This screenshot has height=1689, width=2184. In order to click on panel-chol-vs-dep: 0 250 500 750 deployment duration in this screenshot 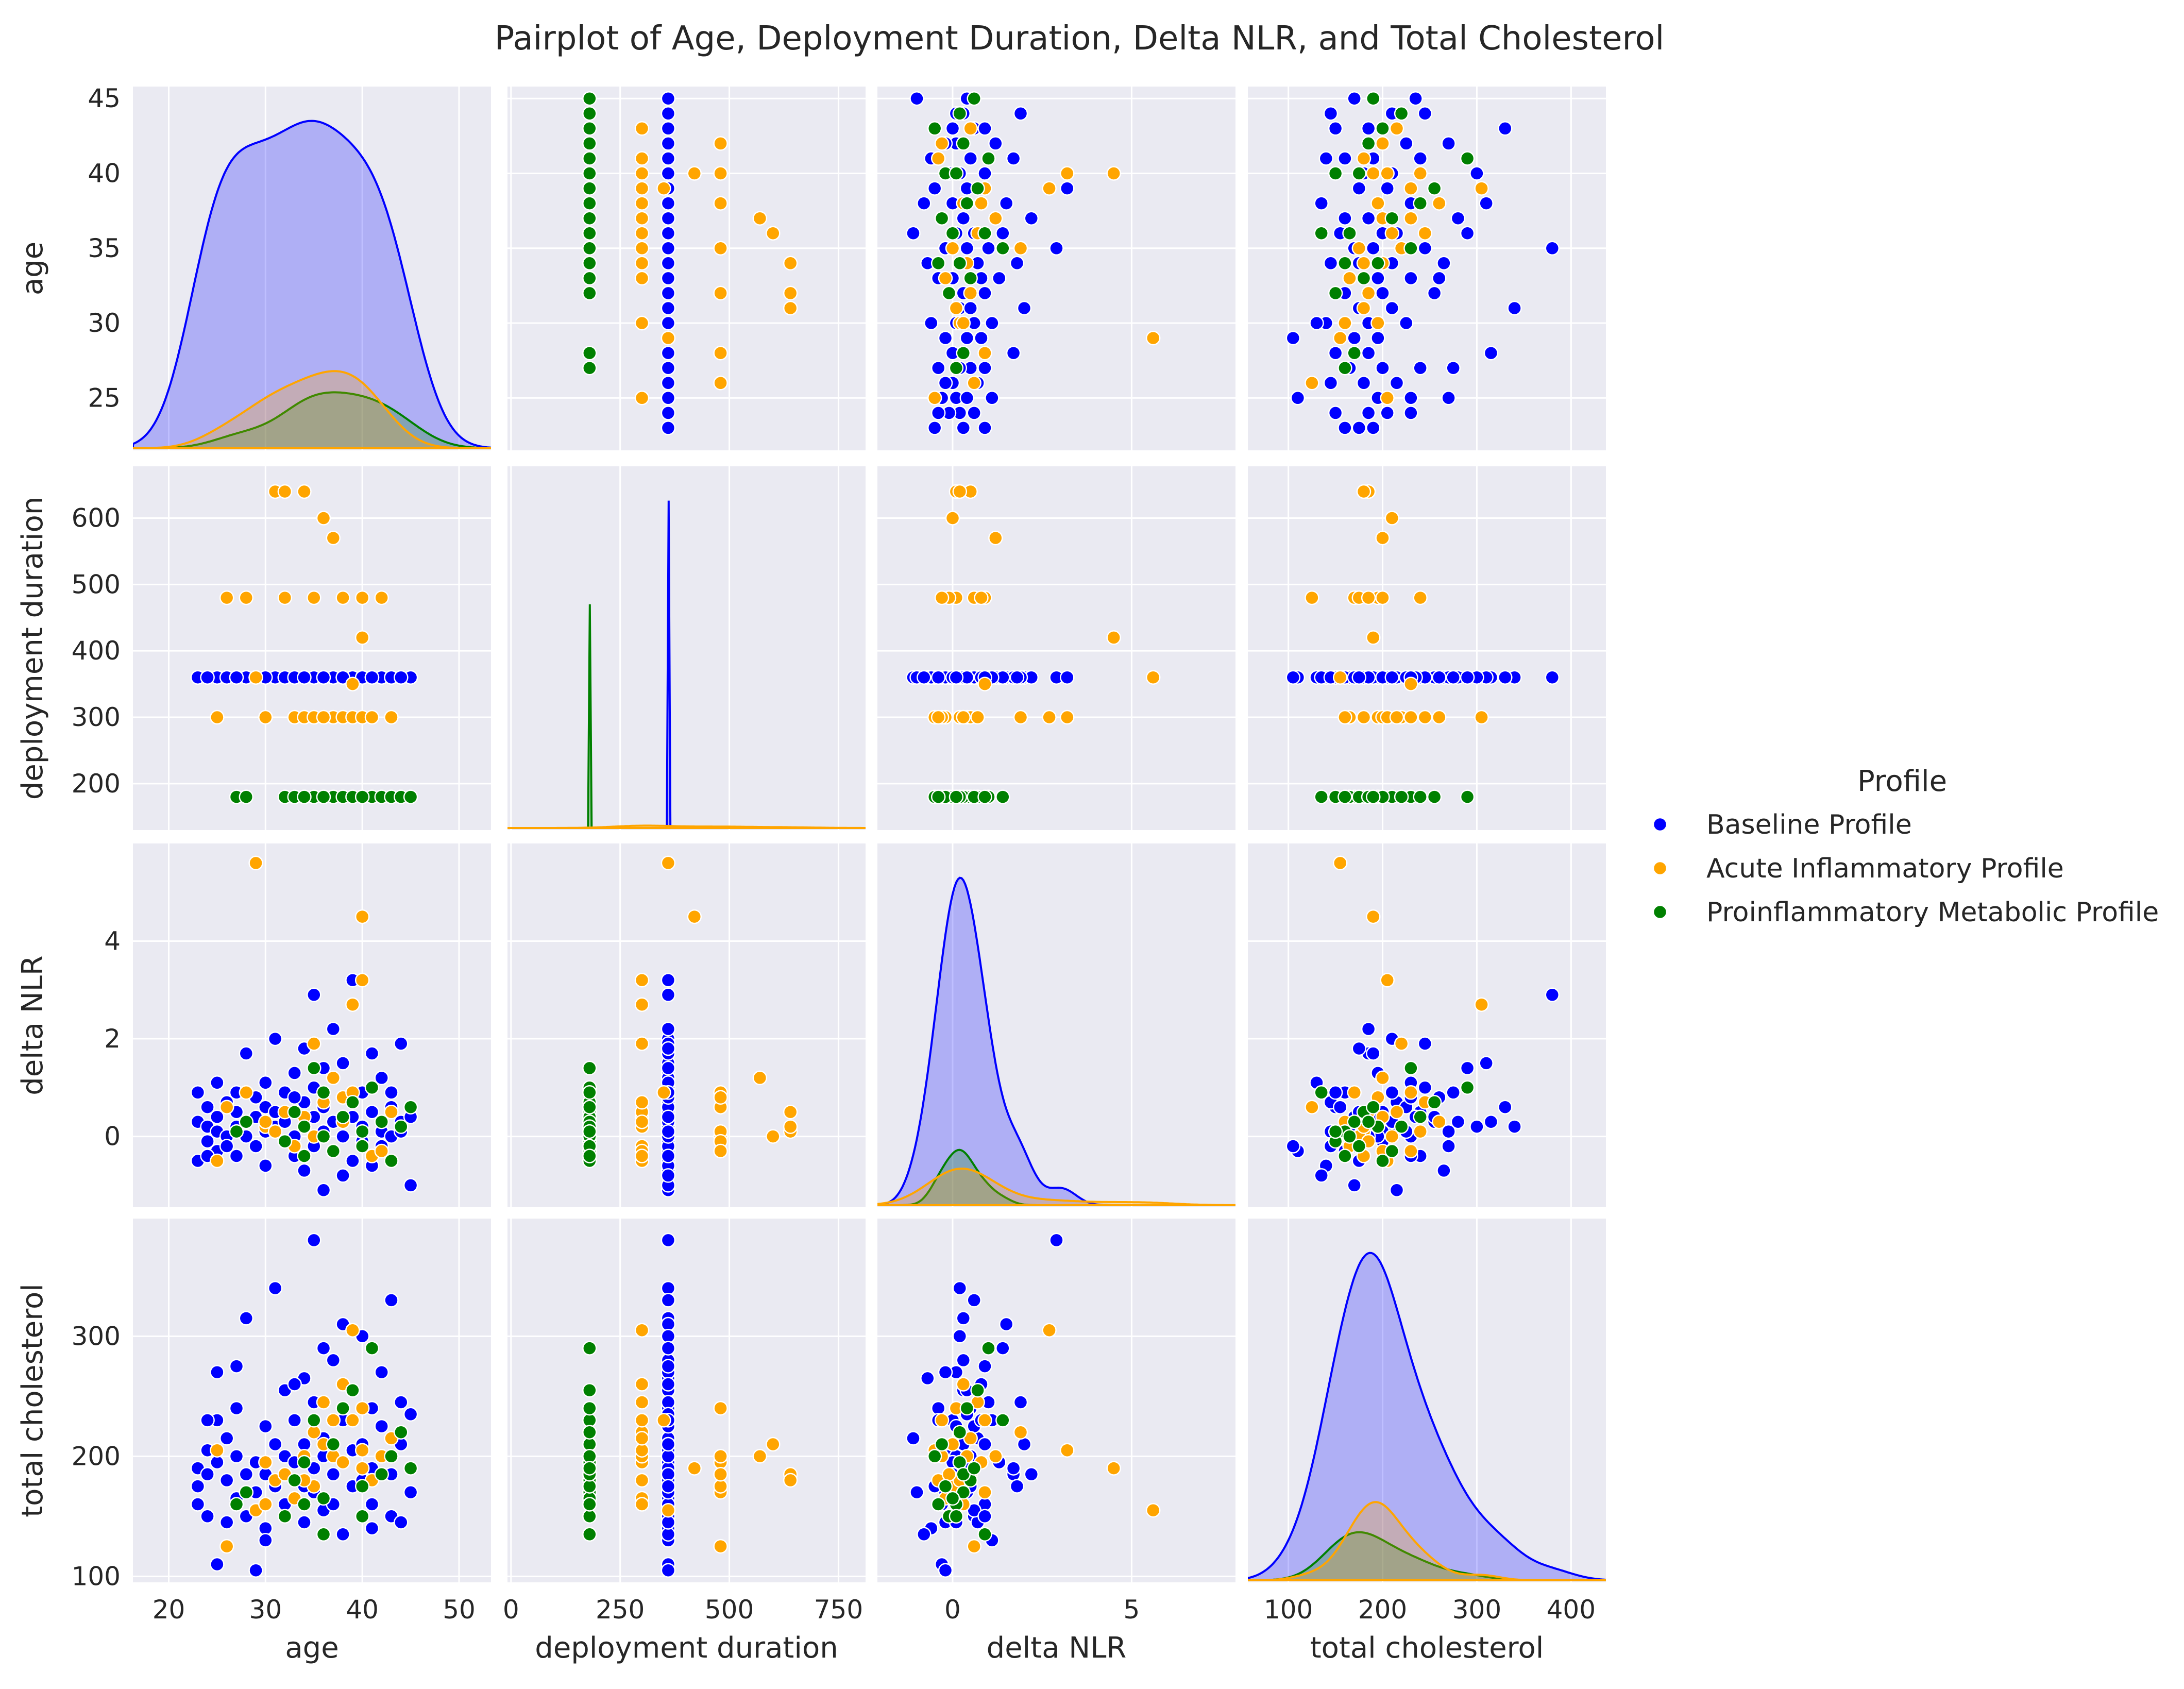, I will do `click(684, 1442)`.